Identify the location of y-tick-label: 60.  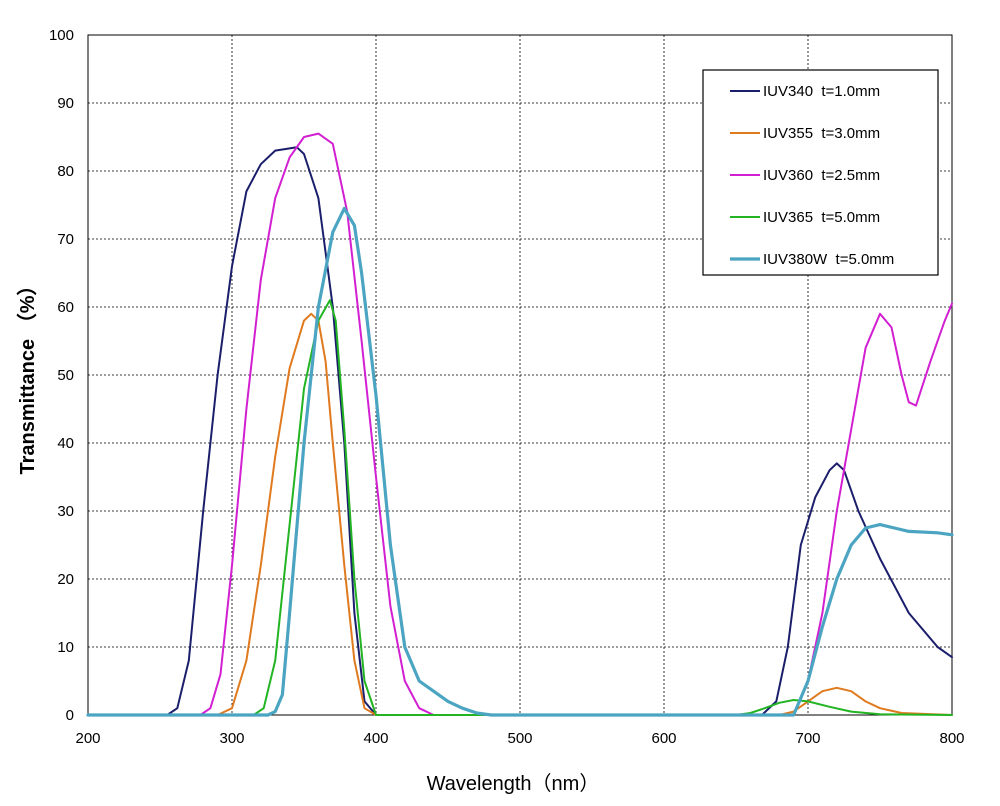
(65, 307).